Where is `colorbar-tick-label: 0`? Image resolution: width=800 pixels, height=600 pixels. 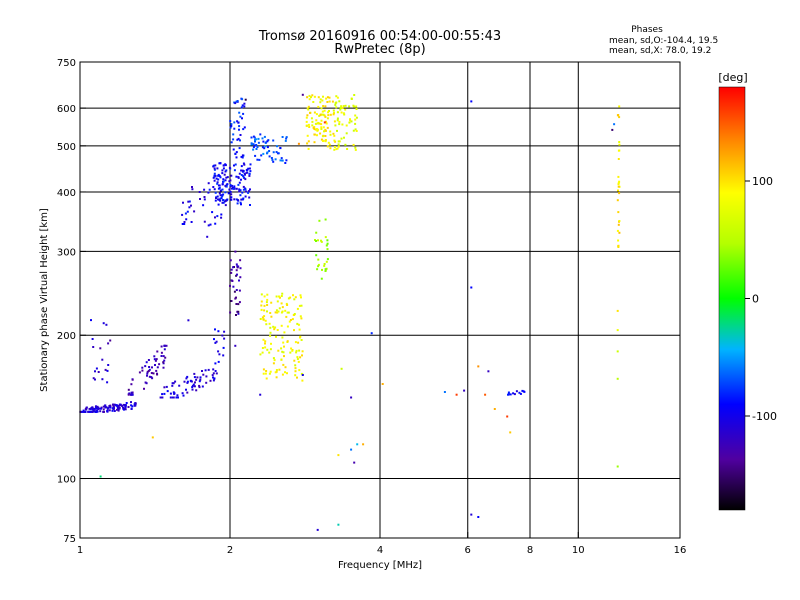
colorbar-tick-label: 0 is located at coordinates (755, 299).